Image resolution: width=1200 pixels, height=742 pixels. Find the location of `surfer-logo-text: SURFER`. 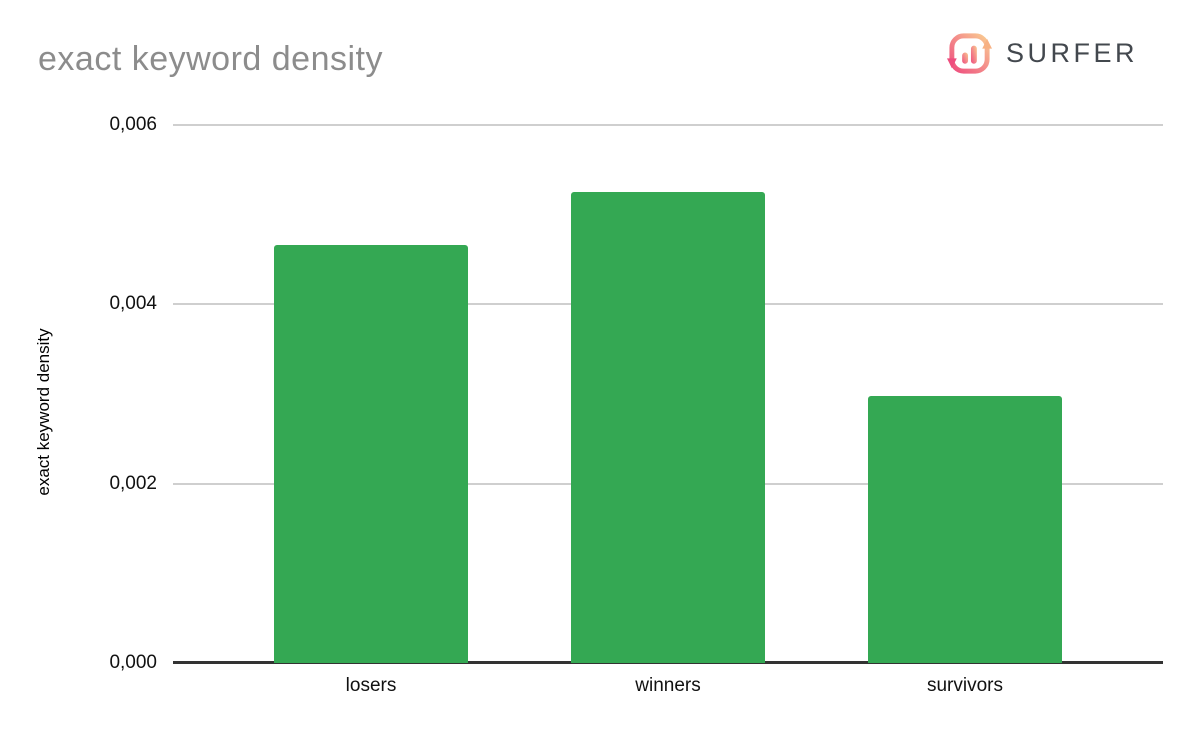

surfer-logo-text: SURFER is located at coordinates (1071, 53).